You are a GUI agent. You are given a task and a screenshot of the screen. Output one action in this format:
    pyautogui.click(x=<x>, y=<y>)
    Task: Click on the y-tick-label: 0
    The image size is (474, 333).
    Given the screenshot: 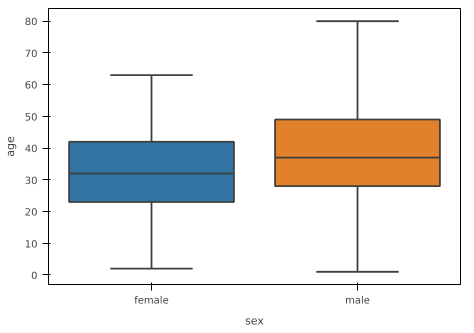 What is the action you would take?
    pyautogui.click(x=34, y=276)
    